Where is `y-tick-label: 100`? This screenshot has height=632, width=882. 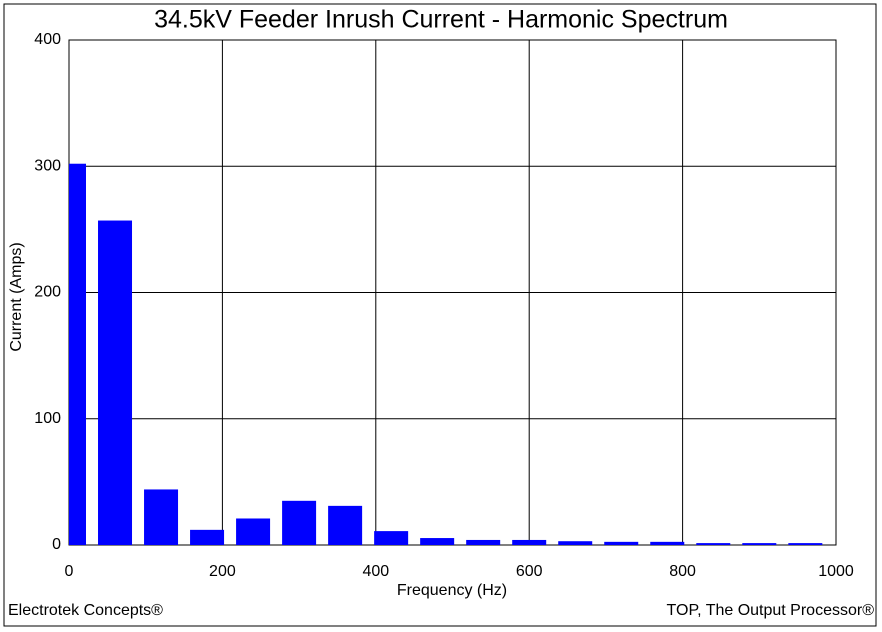
y-tick-label: 100 is located at coordinates (47, 418).